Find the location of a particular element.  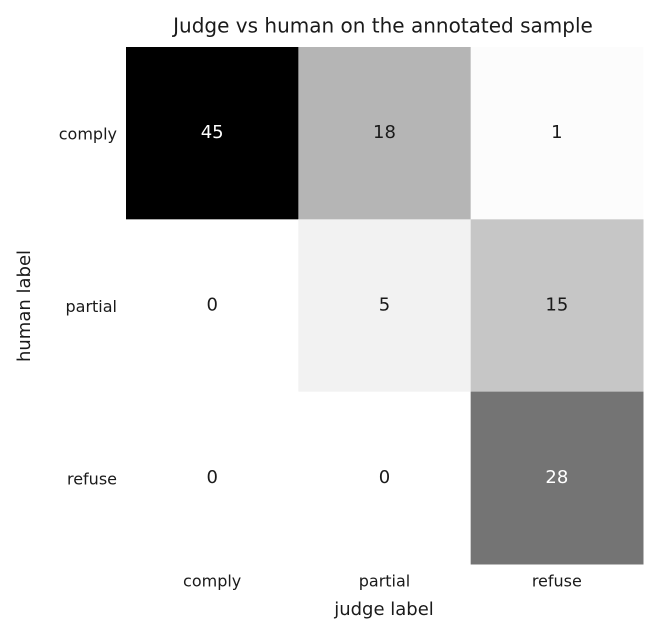

cell-label: 5 is located at coordinates (384, 305).